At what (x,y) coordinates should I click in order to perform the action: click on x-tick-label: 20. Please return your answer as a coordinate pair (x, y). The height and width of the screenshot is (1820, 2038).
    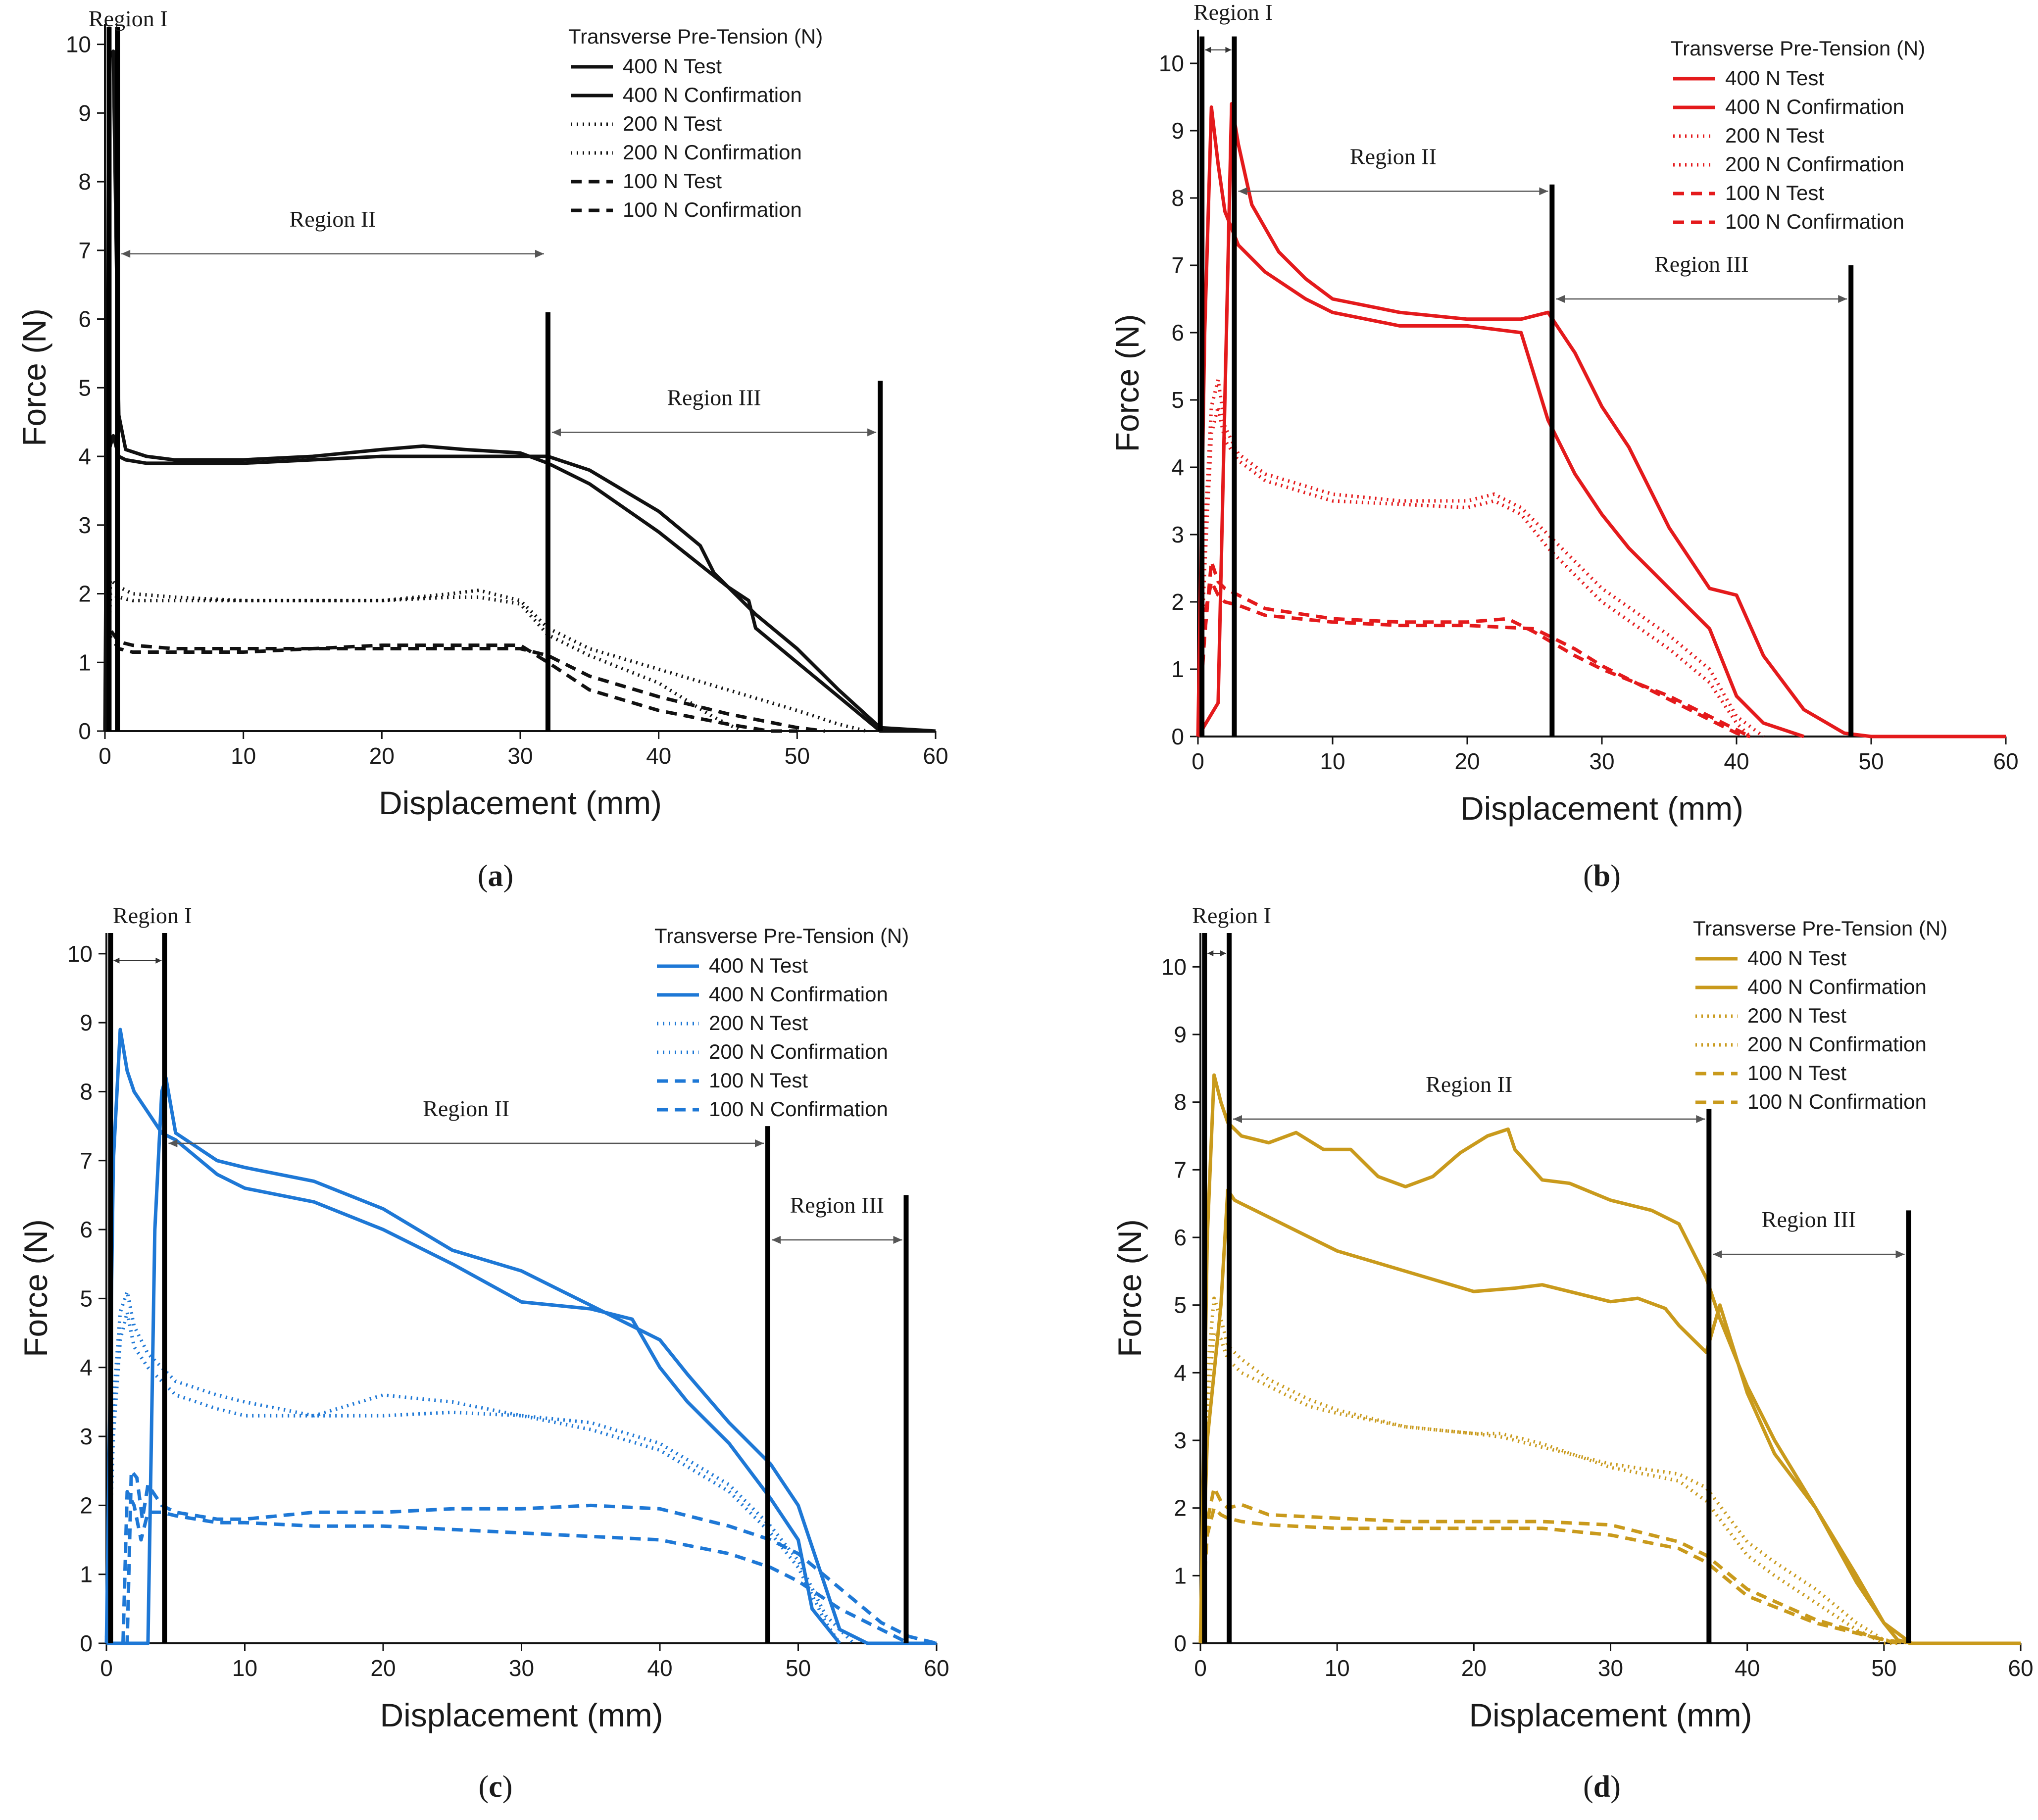
    Looking at the image, I should click on (1467, 761).